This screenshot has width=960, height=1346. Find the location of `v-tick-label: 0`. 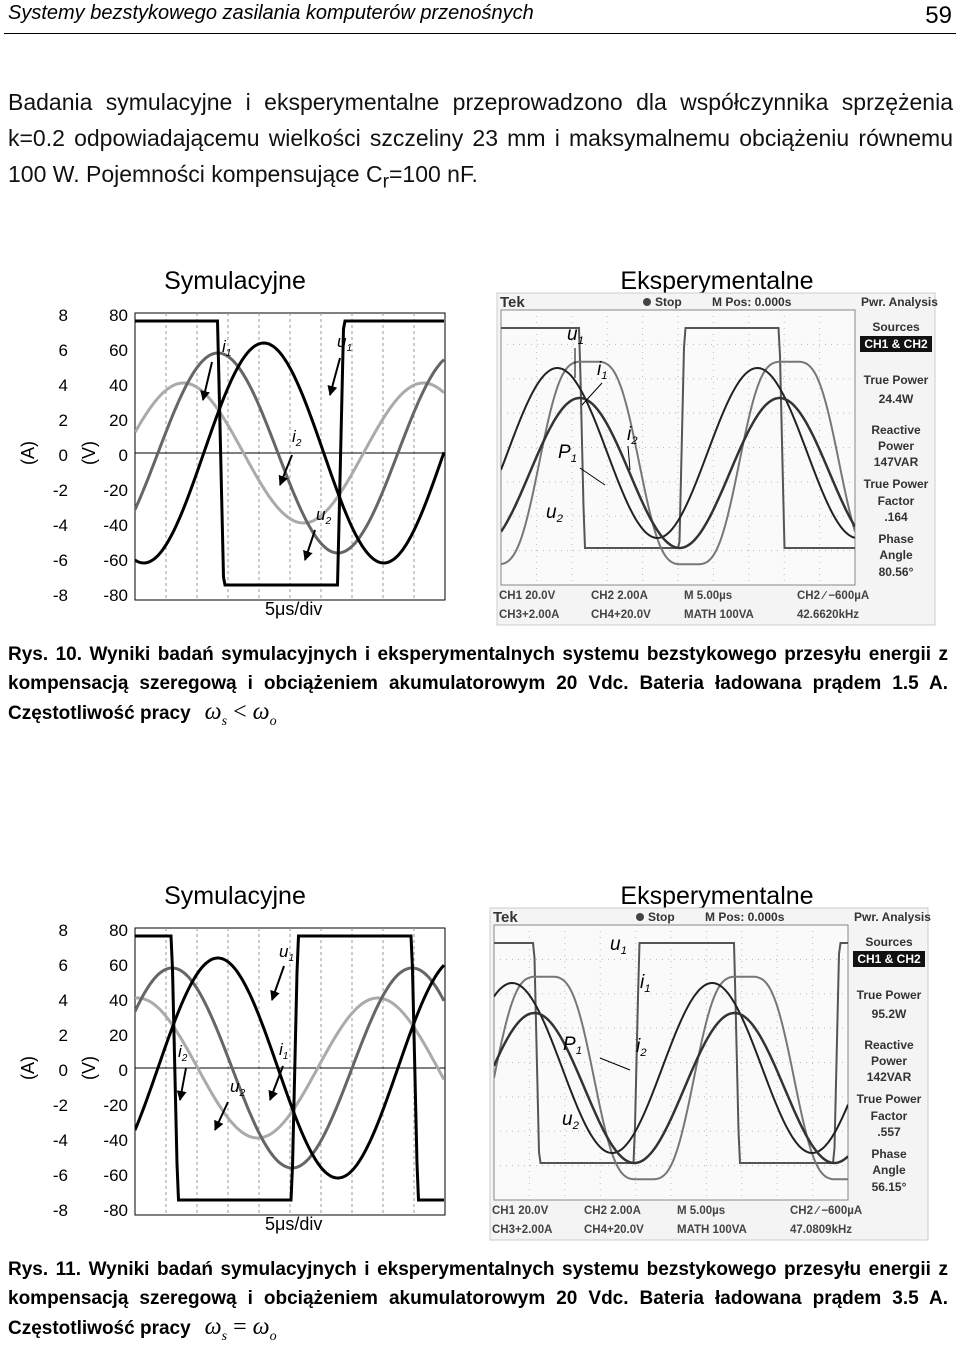

v-tick-label: 0 is located at coordinates (123, 455).